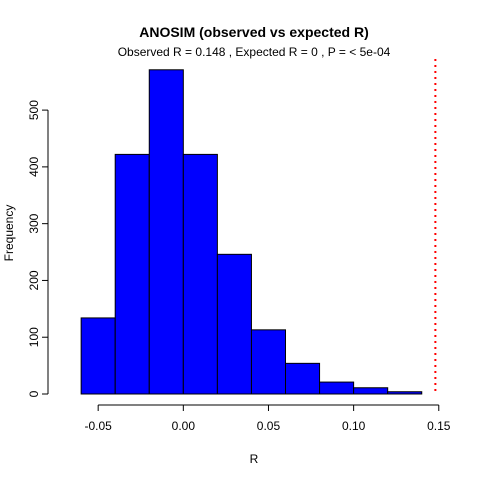 The image size is (480, 485). What do you see at coordinates (254, 32) in the screenshot?
I see `chart-title: ANOSIM (observed vs expected R)` at bounding box center [254, 32].